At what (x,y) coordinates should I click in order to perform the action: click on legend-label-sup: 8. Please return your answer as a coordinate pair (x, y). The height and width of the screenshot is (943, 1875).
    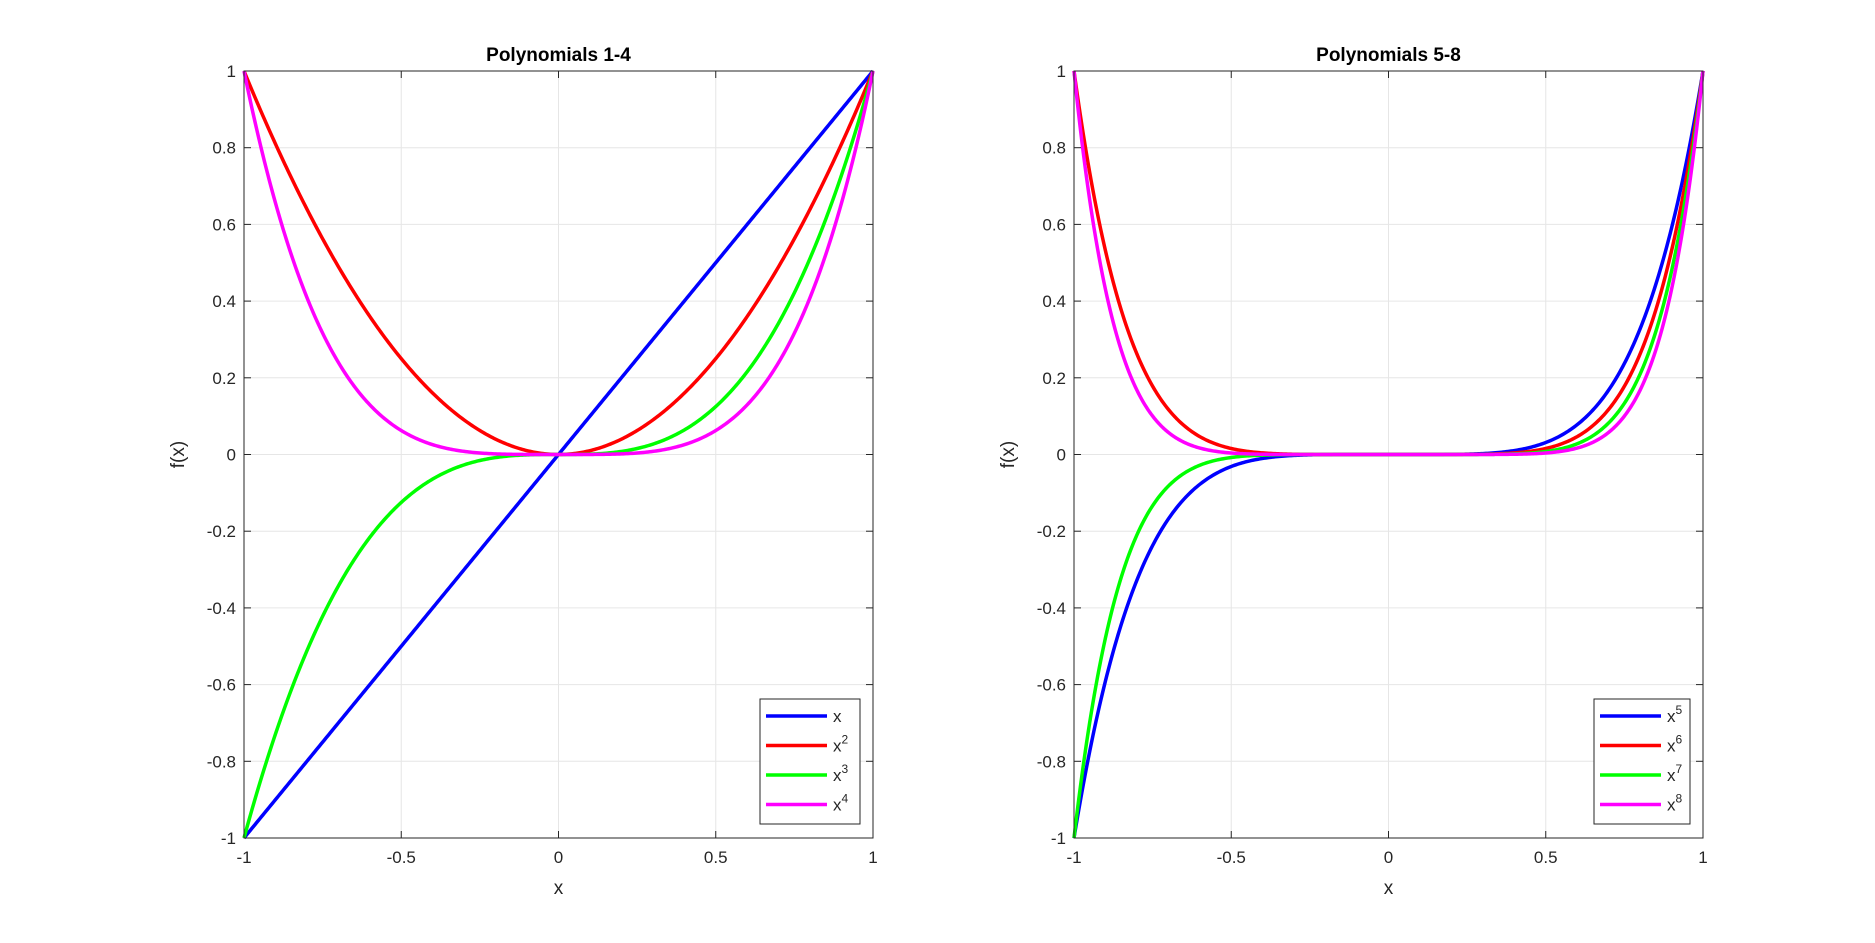
    Looking at the image, I should click on (1679, 799).